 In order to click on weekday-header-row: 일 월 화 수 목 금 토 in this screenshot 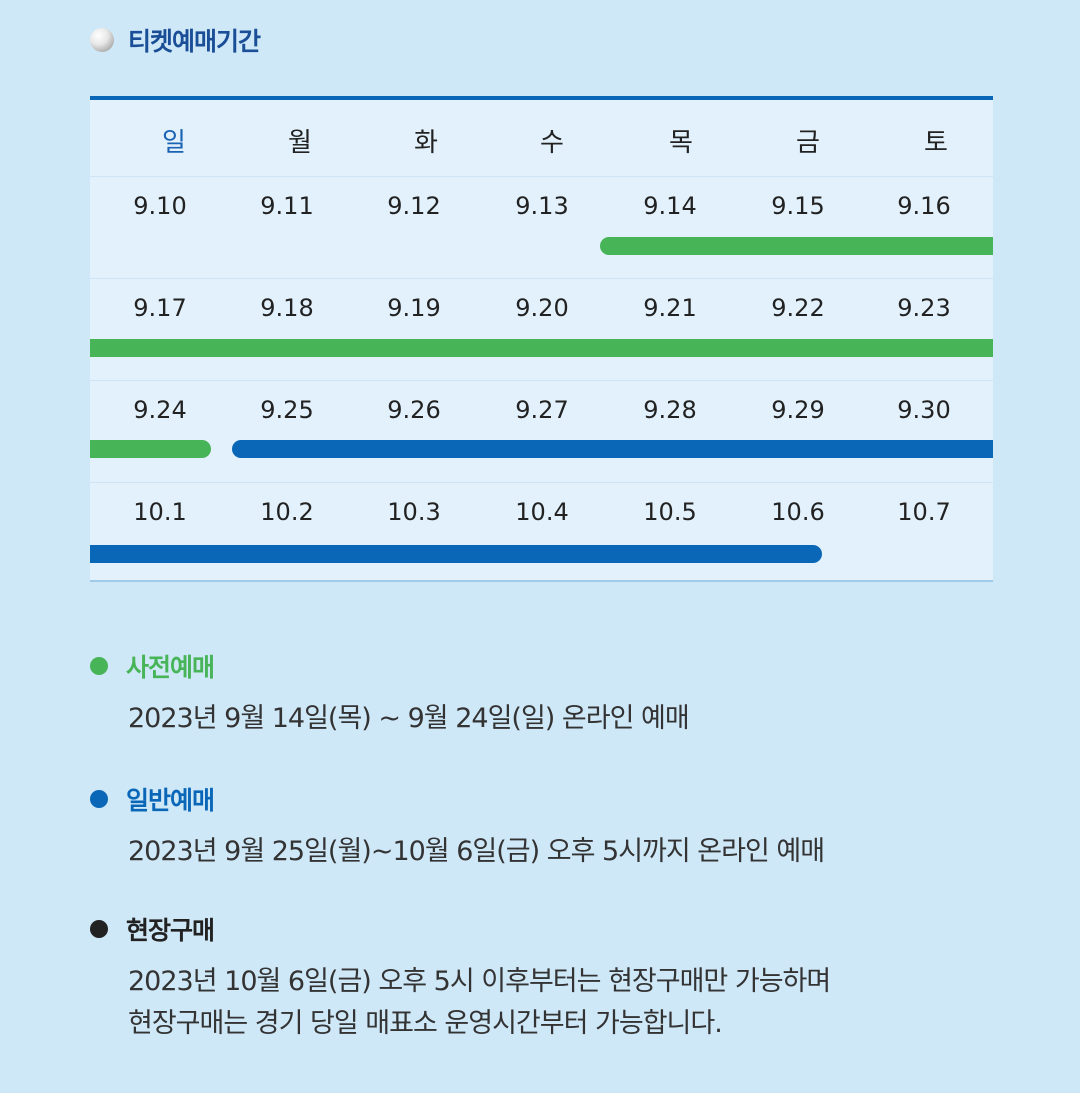, I will do `click(541, 138)`.